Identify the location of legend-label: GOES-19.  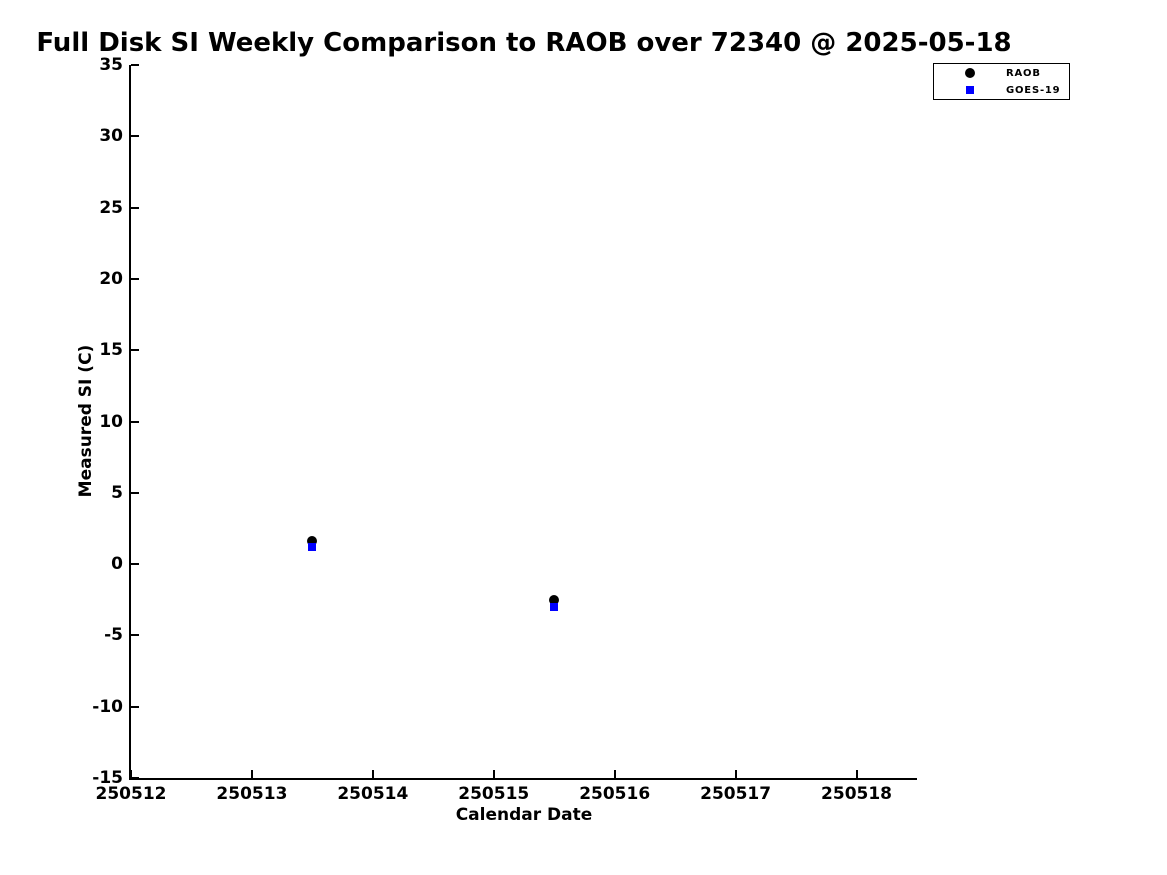
(1033, 90).